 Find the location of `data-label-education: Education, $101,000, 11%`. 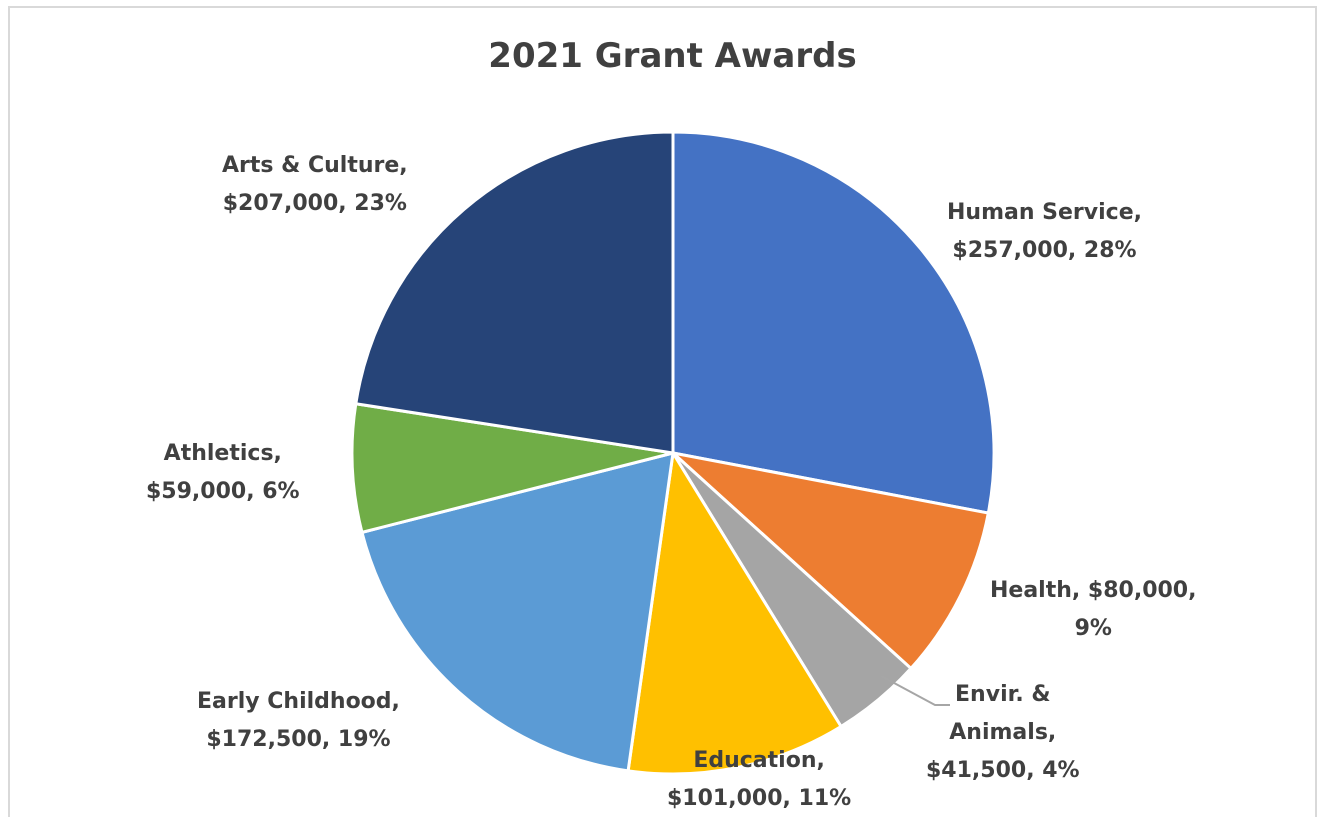

data-label-education: Education, $101,000, 11% is located at coordinates (759, 780).